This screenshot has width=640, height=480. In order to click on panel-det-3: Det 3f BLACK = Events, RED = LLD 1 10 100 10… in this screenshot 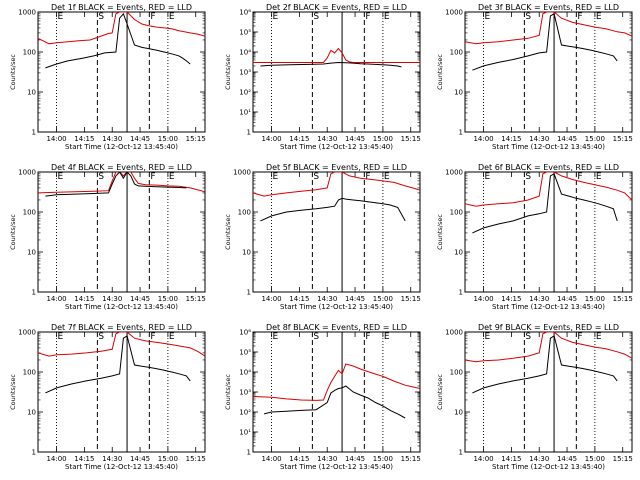, I will do `click(534, 77)`.